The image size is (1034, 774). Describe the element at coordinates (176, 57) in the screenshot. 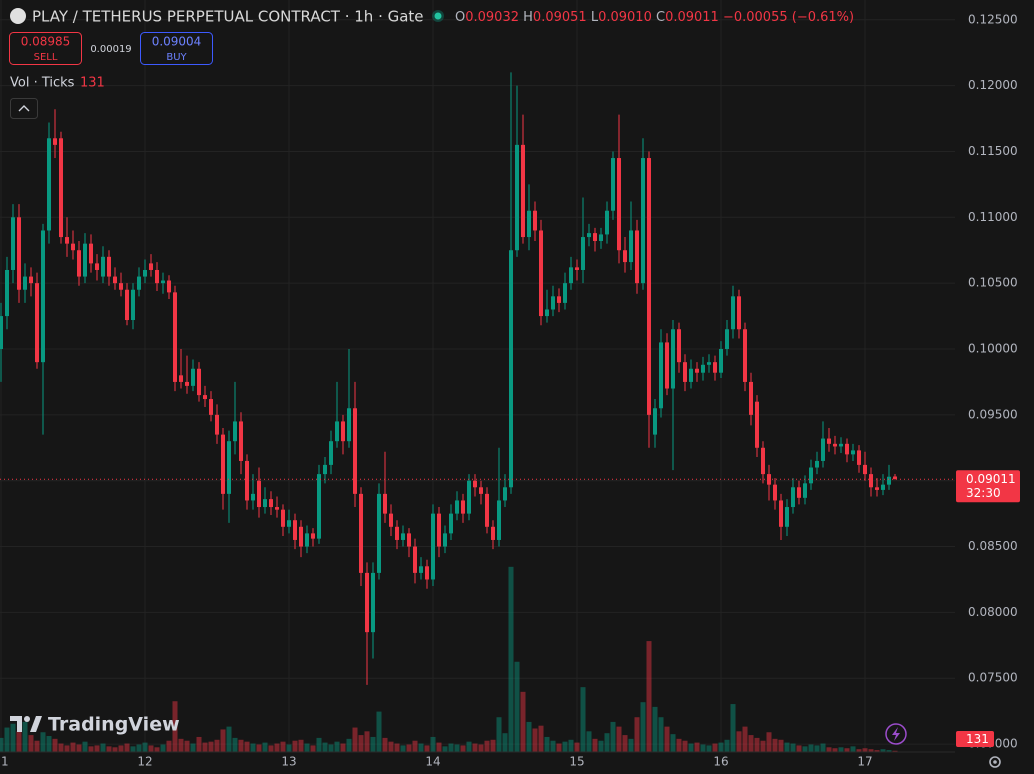

I see `buy-label: BUY` at that location.